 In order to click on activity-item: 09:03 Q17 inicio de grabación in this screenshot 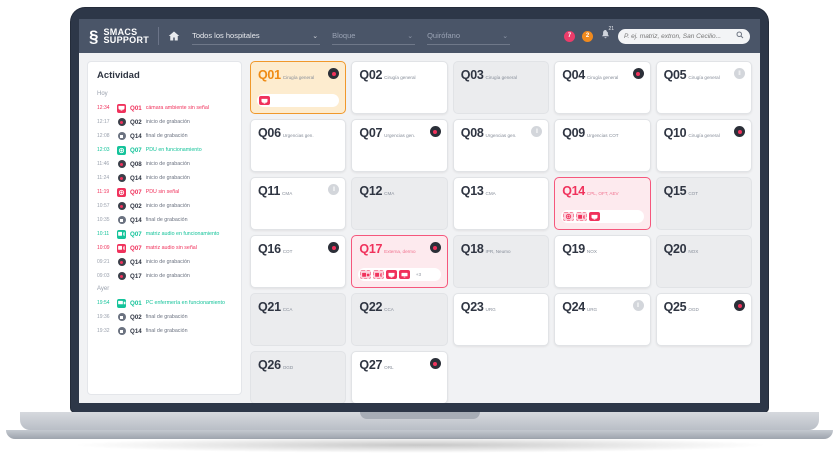, I will do `click(164, 276)`.